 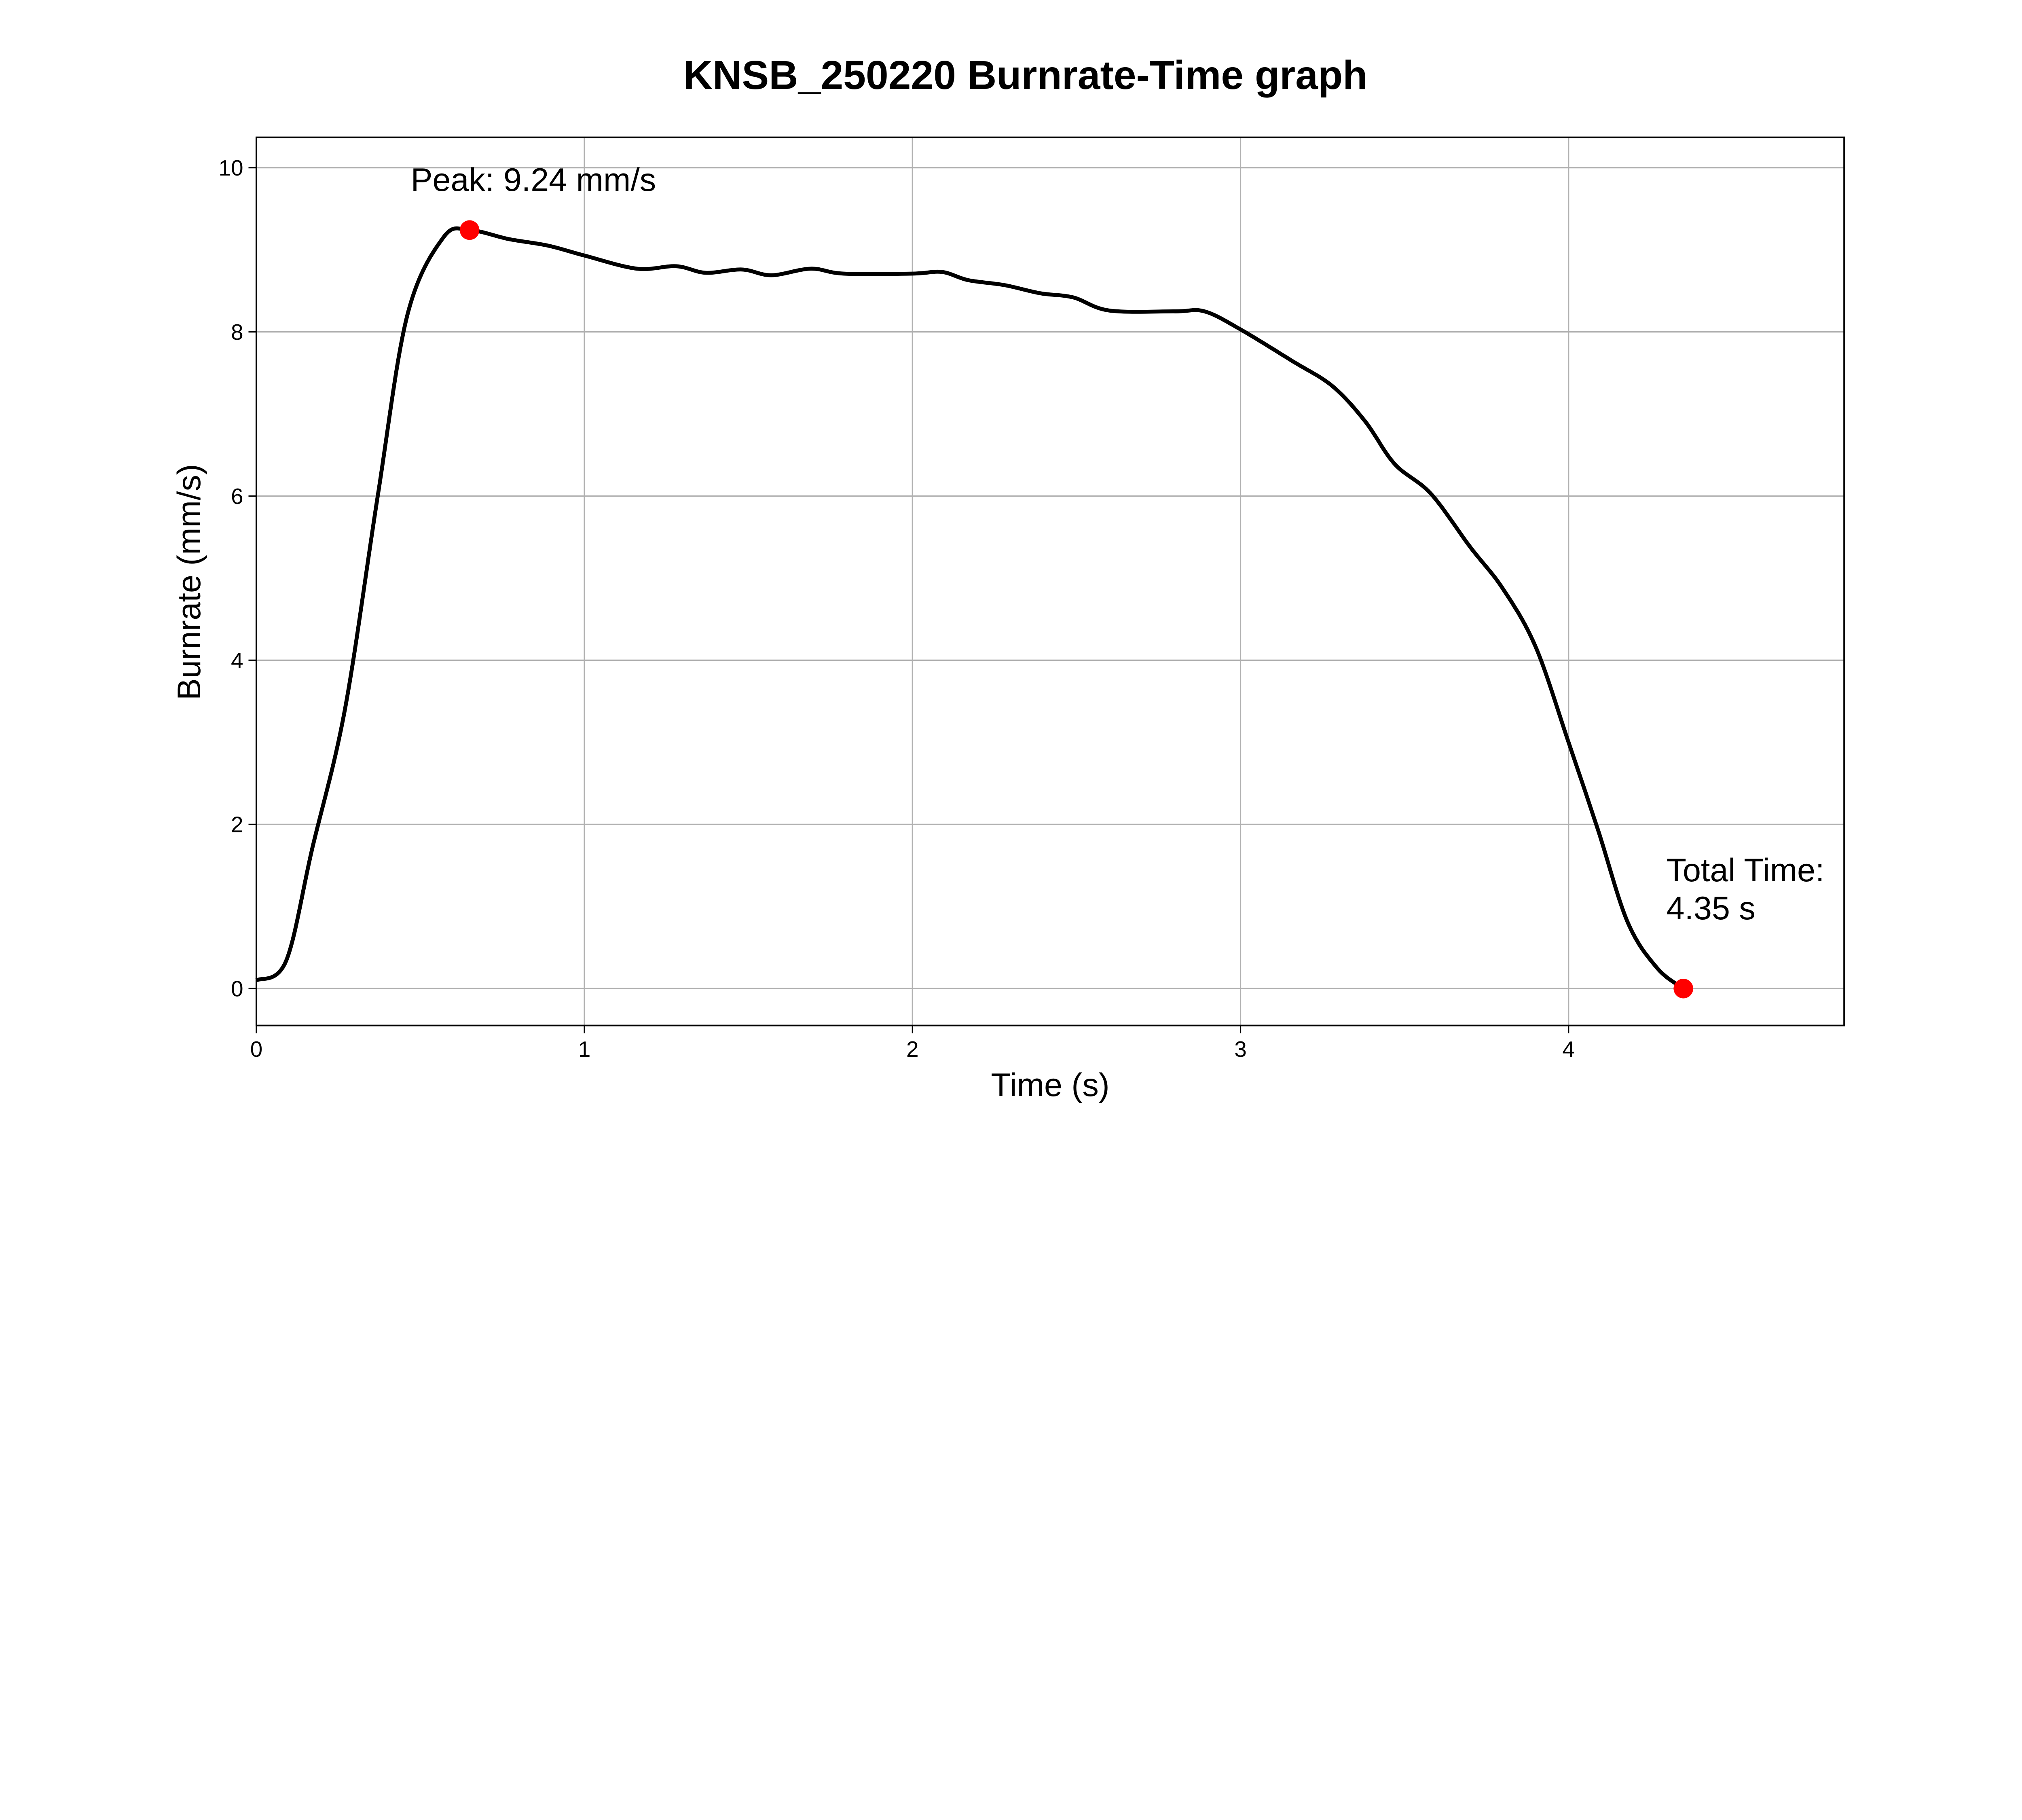 I want to click on y-tick-label: 0, so click(x=237, y=988).